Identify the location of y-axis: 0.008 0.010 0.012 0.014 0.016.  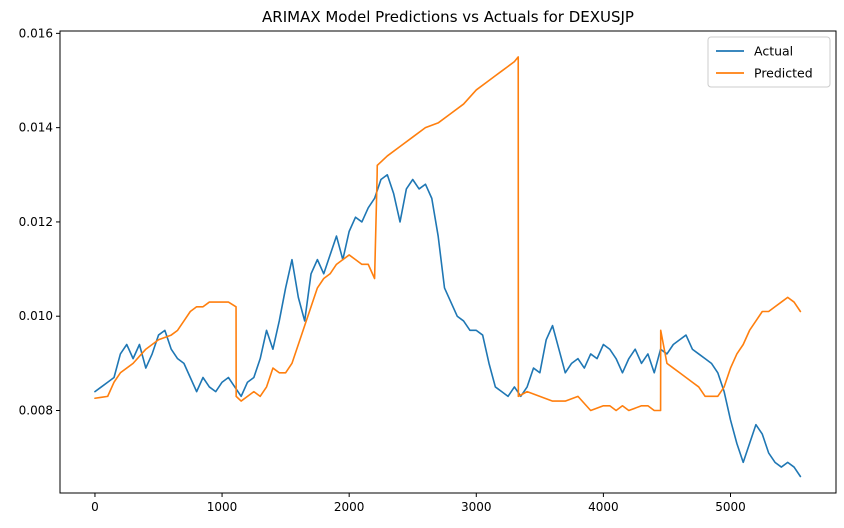
(39, 222).